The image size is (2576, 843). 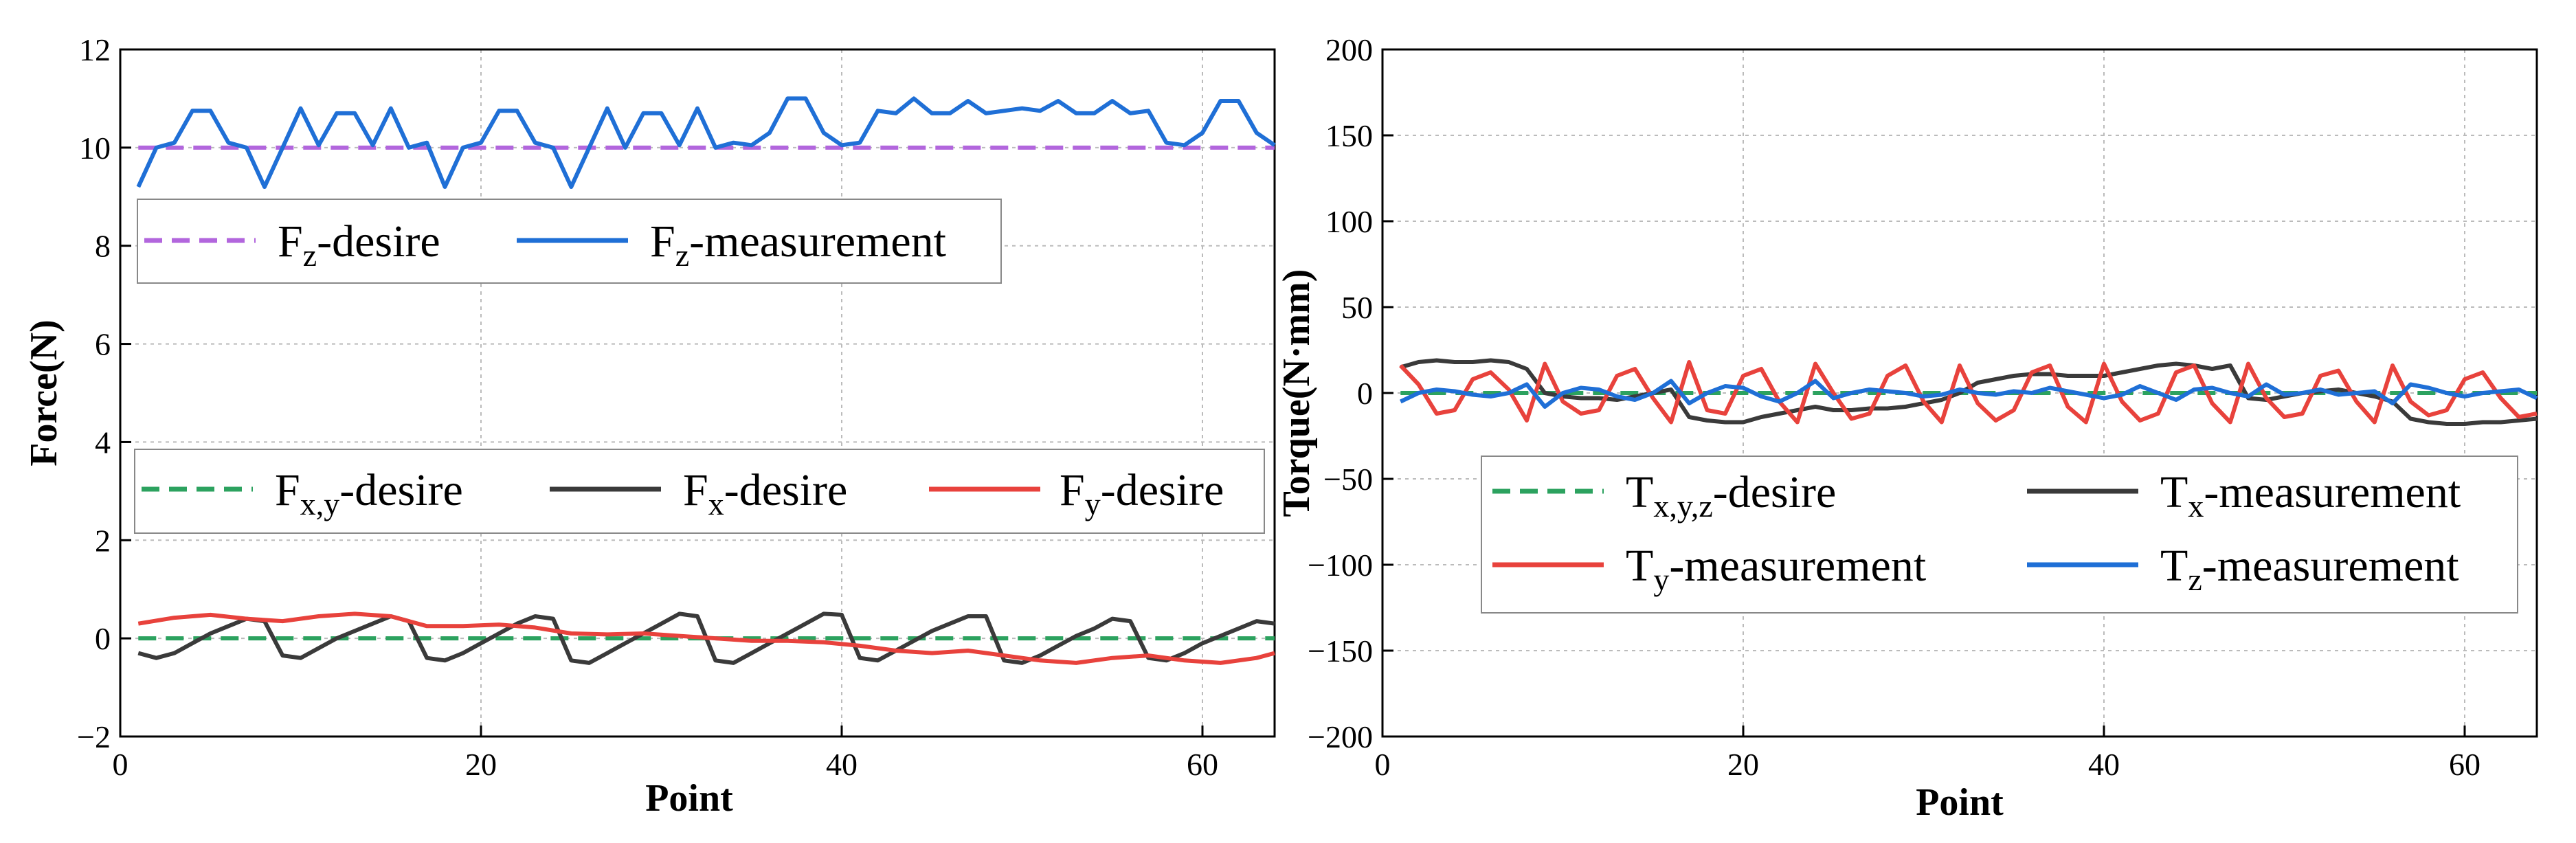 I want to click on legend-entry-ty-measurement: Ty-measurement, so click(x=1776, y=569).